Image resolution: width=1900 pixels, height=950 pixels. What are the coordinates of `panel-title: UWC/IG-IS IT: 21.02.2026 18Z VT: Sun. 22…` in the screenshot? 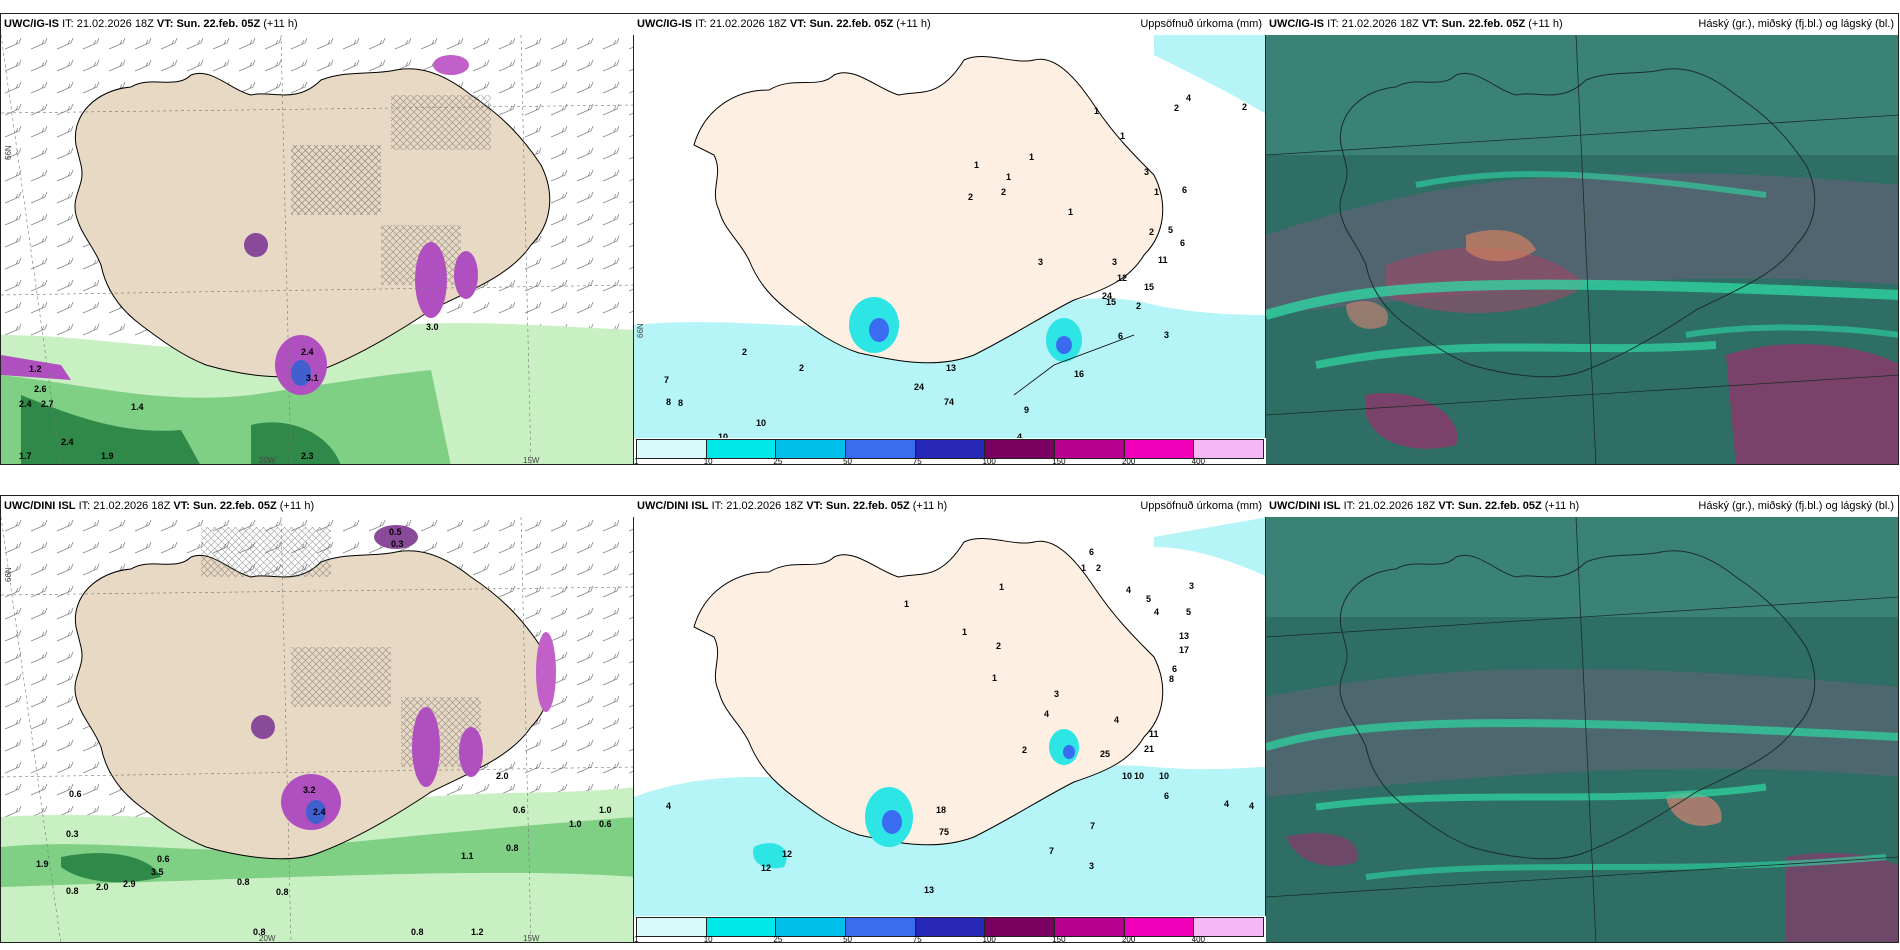 It's located at (950, 24).